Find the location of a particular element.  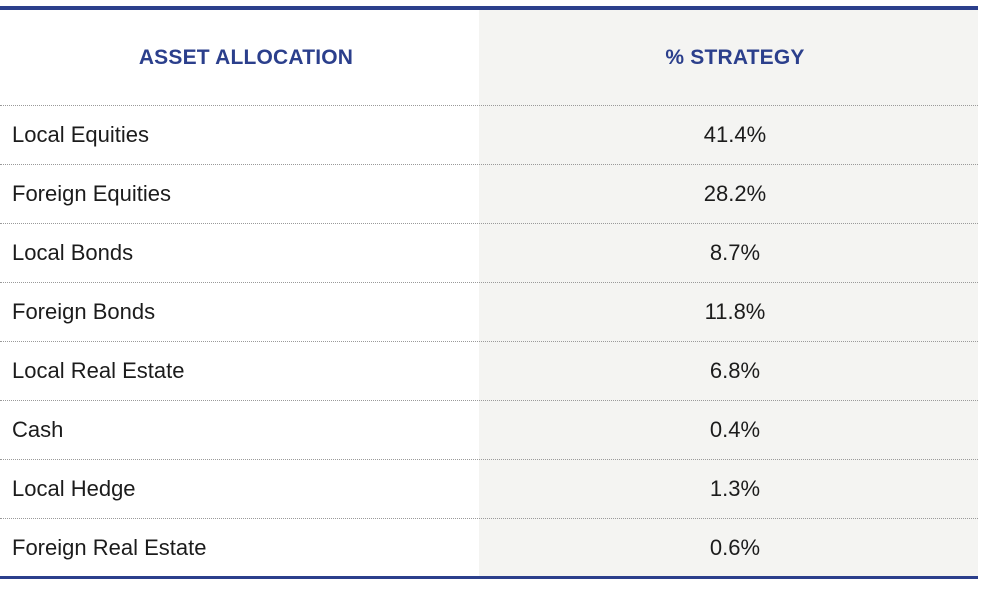

asset-cell: Local Real Estate is located at coordinates (98, 370).